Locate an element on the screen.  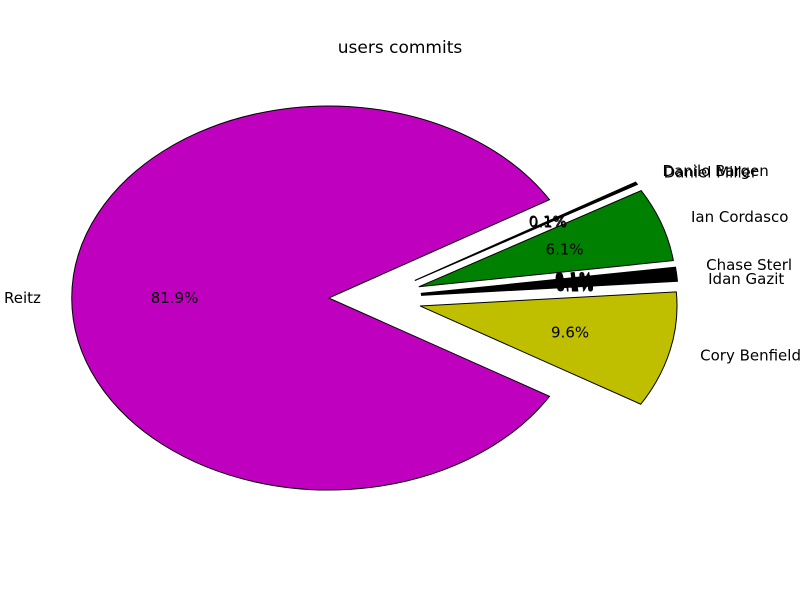
chart-title: users commits is located at coordinates (400, 48).